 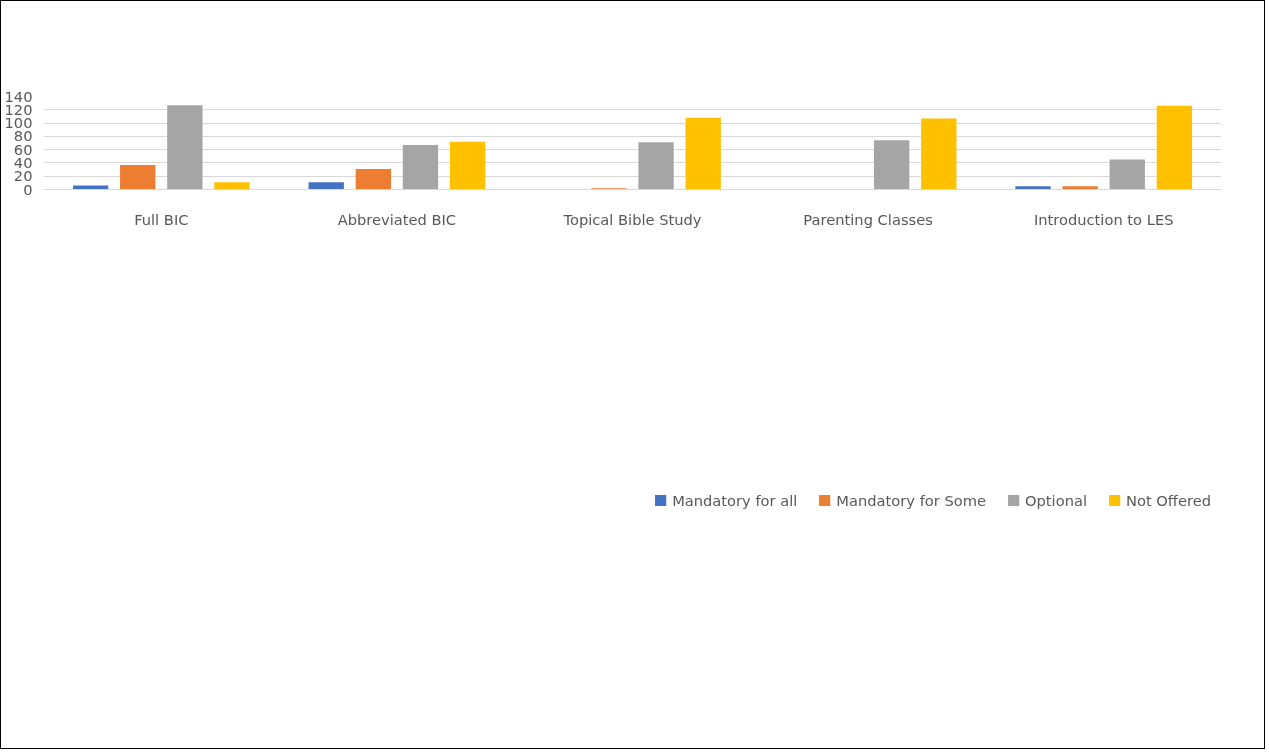 I want to click on x-tick-label: Introduction to LES, so click(x=1103, y=219).